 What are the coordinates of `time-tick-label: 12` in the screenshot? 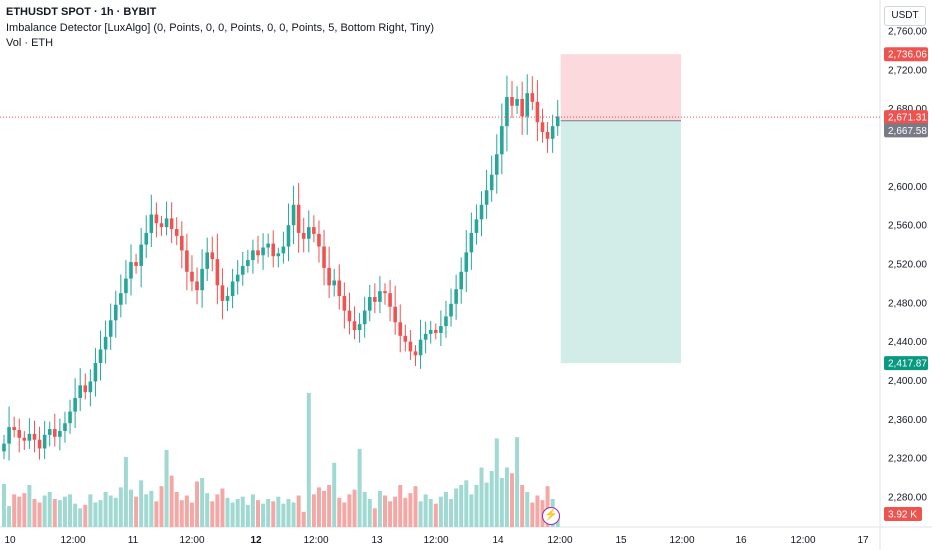 It's located at (256, 540).